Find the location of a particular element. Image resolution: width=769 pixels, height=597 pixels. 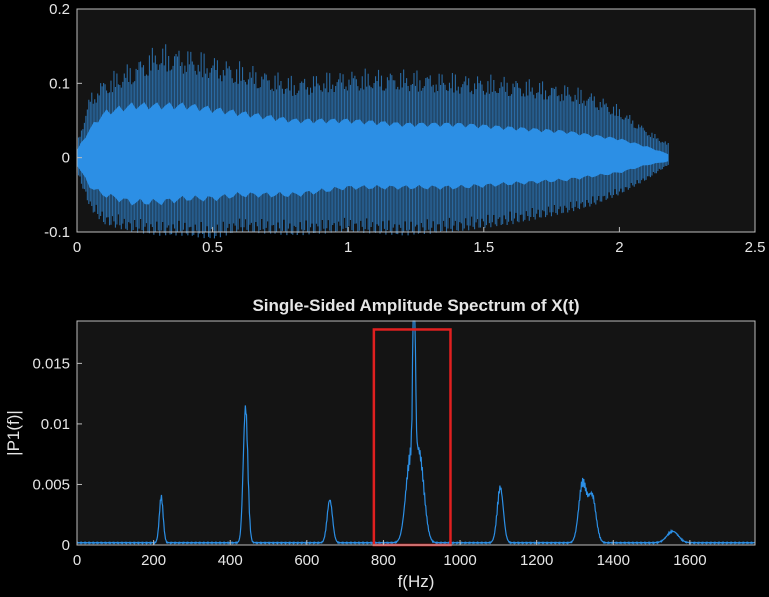

spectrum-x-tick-label: 800 is located at coordinates (383, 560).